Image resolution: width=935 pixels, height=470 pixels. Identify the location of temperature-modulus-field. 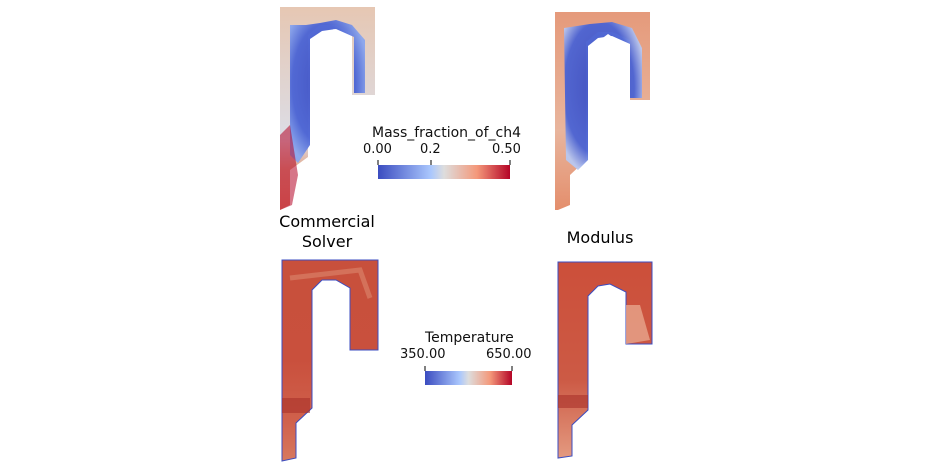
(605, 360).